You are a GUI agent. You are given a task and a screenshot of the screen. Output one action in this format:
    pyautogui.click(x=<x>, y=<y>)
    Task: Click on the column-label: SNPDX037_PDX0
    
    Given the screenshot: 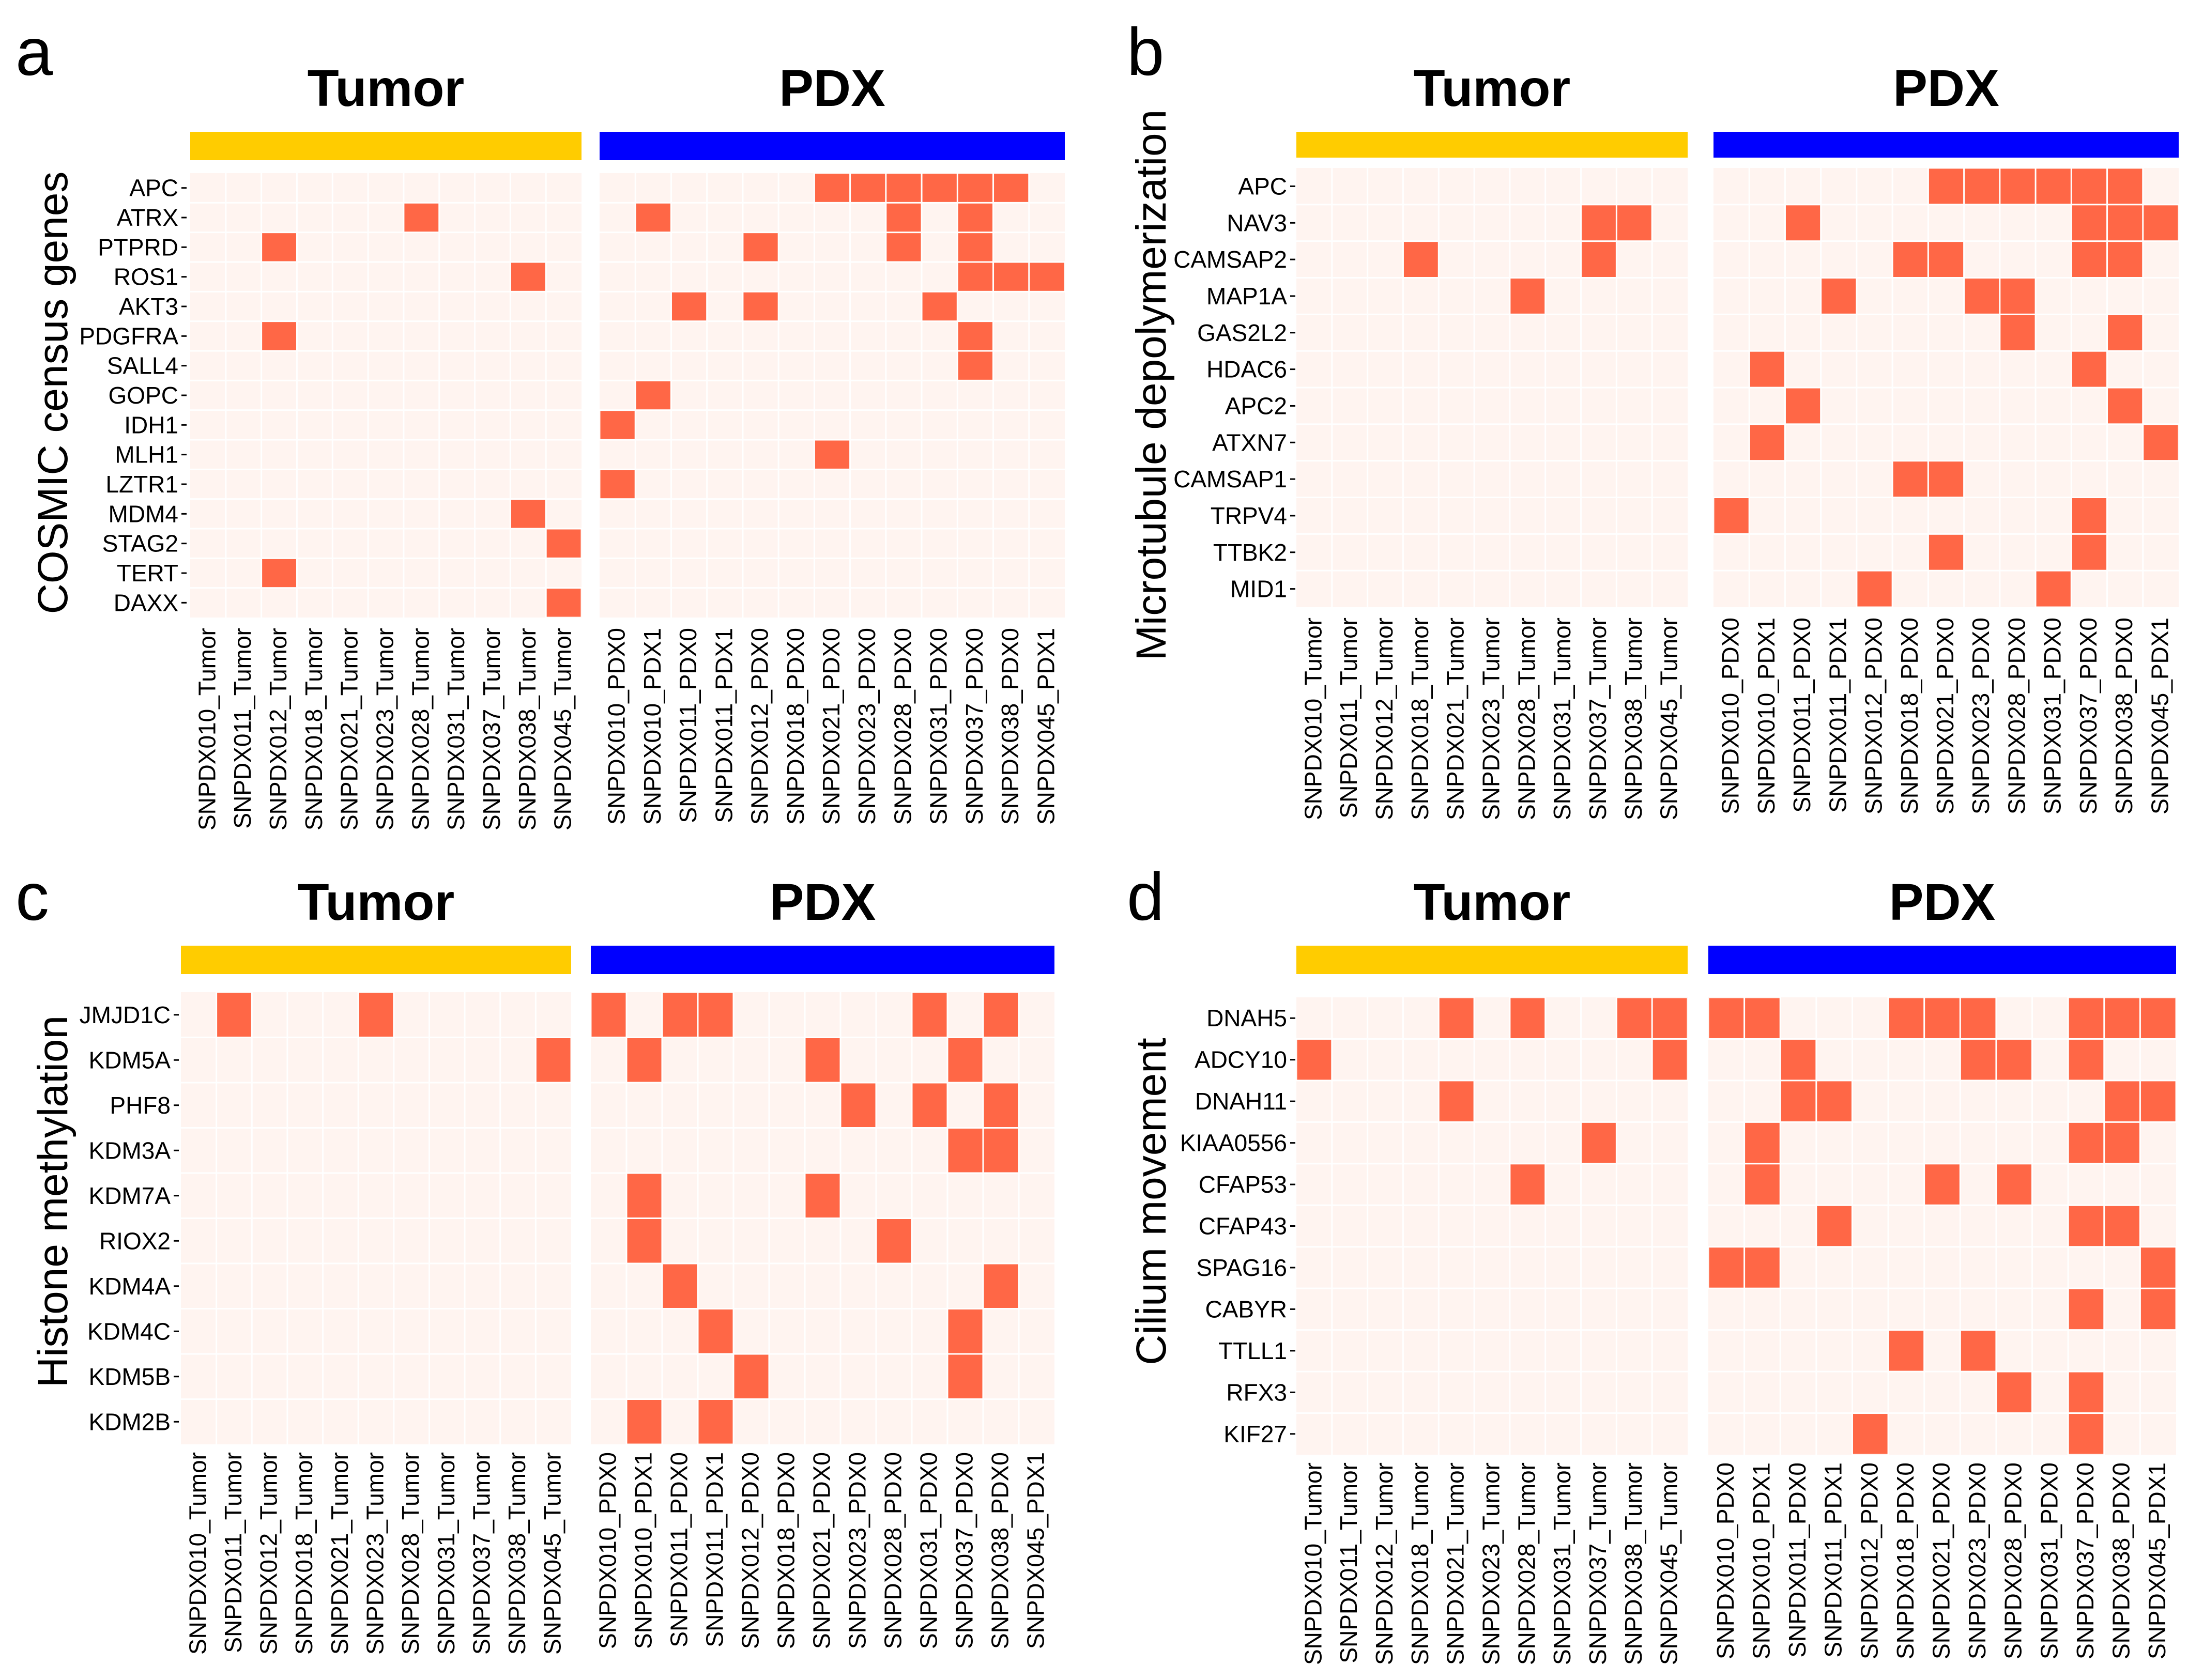 What is the action you would take?
    pyautogui.click(x=974, y=726)
    